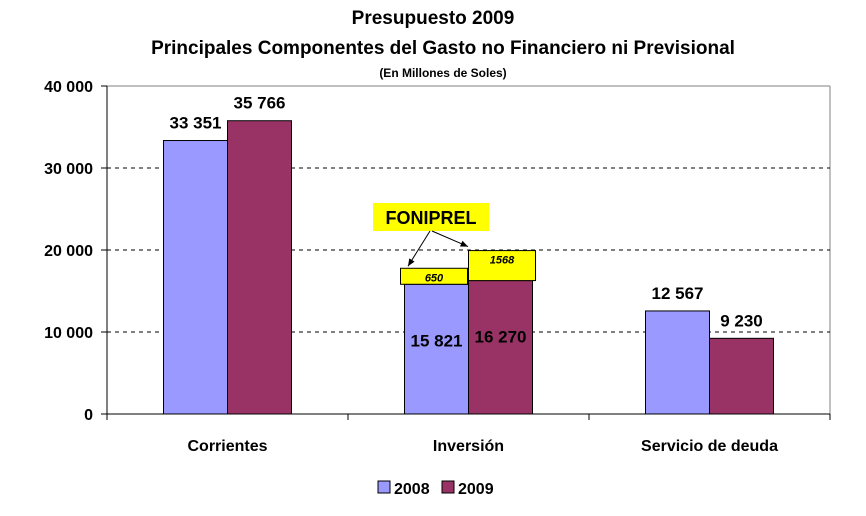  What do you see at coordinates (468, 446) in the screenshot?
I see `x-tick-label: Inversión` at bounding box center [468, 446].